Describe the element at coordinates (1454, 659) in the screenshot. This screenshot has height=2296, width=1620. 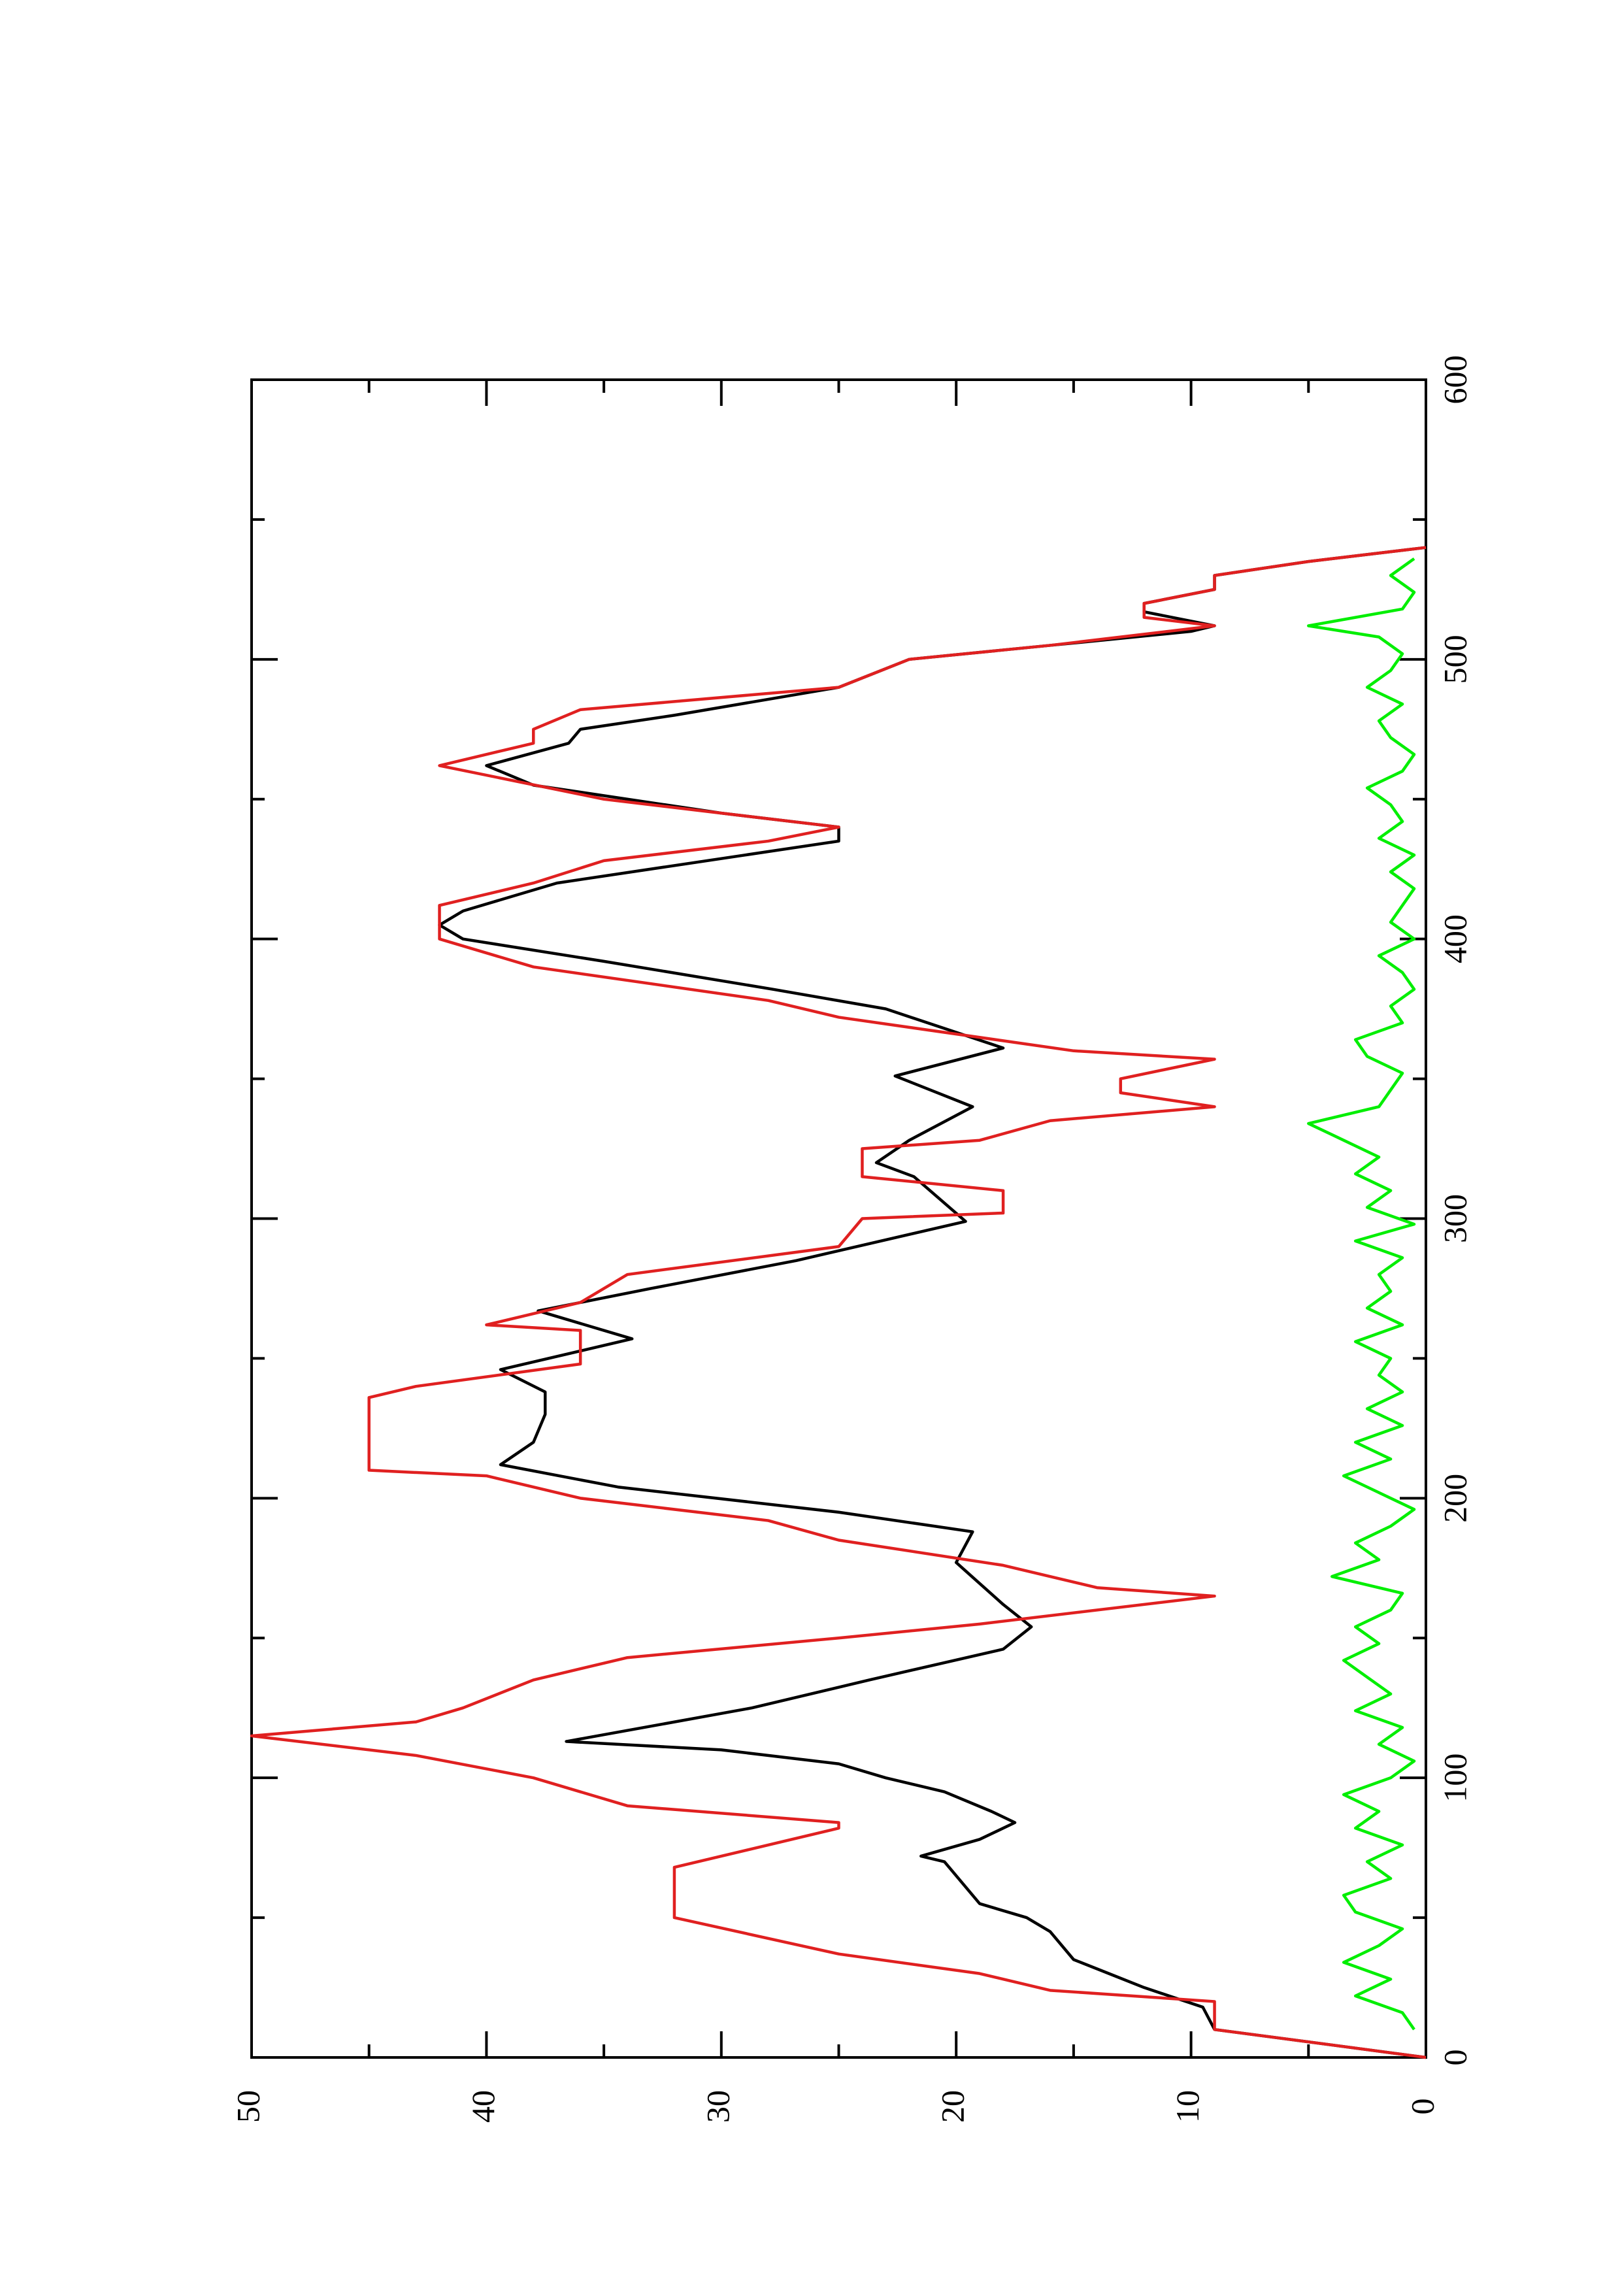
I see `x-tick-label: 500` at that location.